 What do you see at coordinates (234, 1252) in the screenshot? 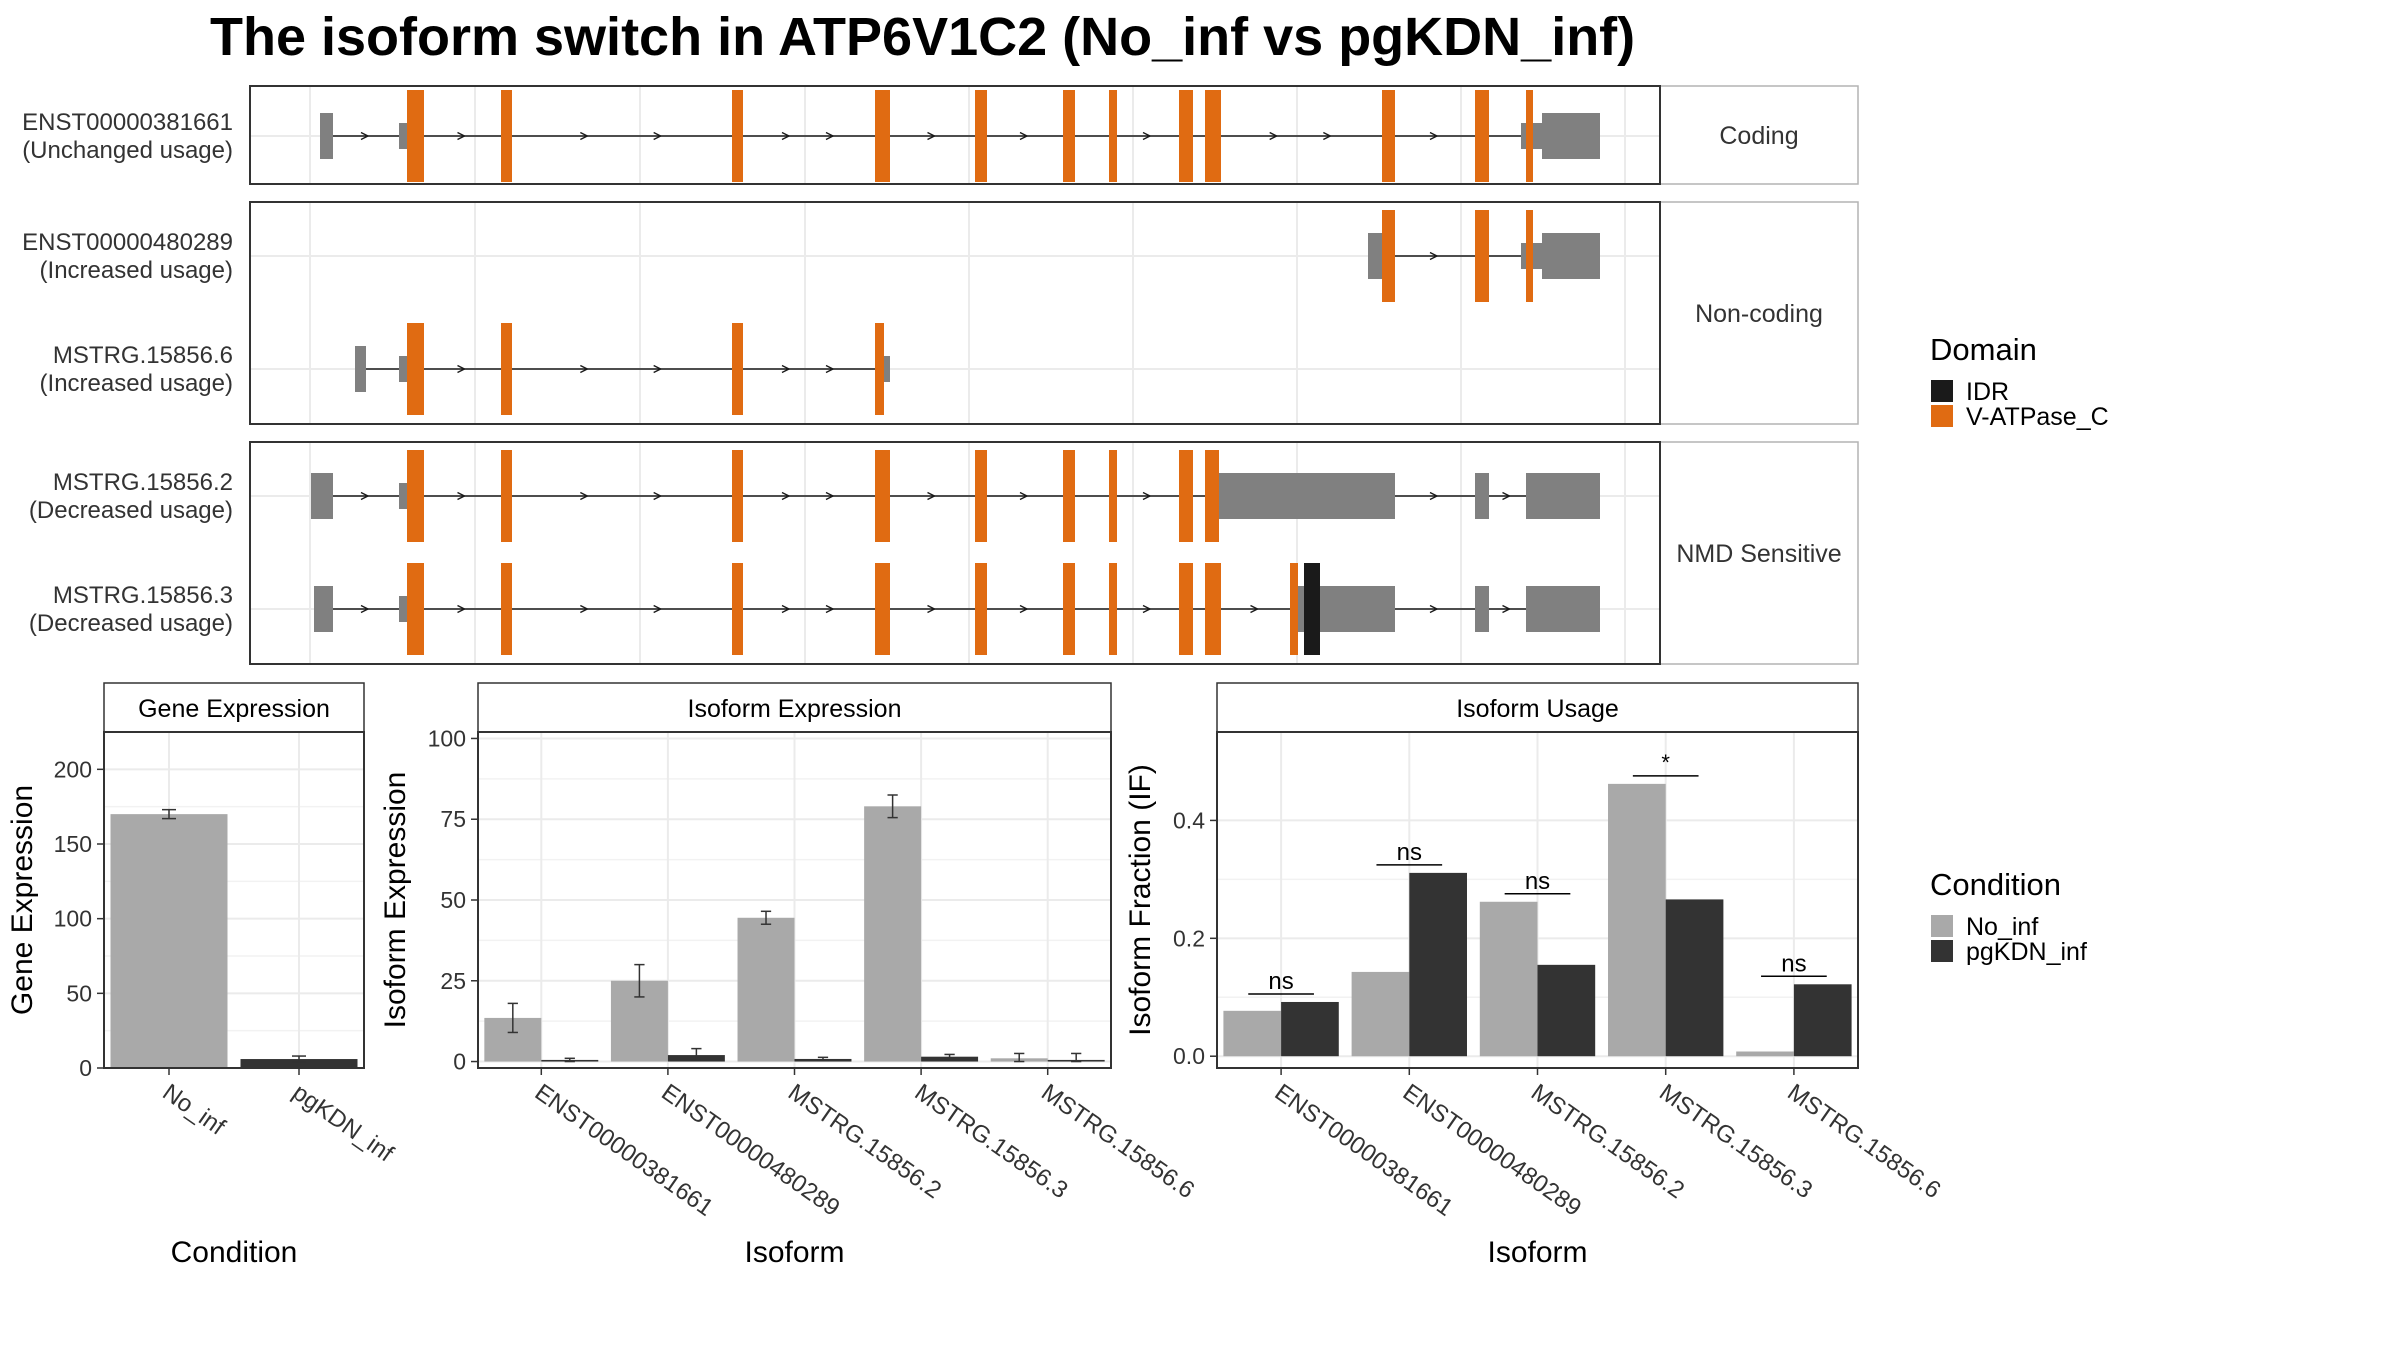
I see `x-axis-title: Condition` at bounding box center [234, 1252].